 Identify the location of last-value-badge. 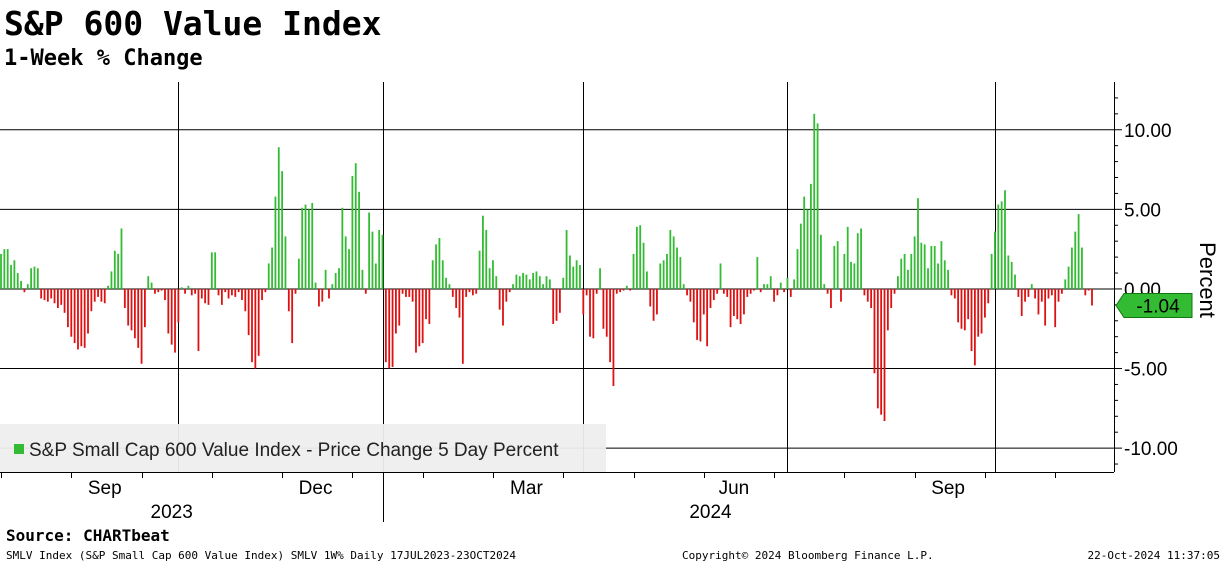
(1154, 305).